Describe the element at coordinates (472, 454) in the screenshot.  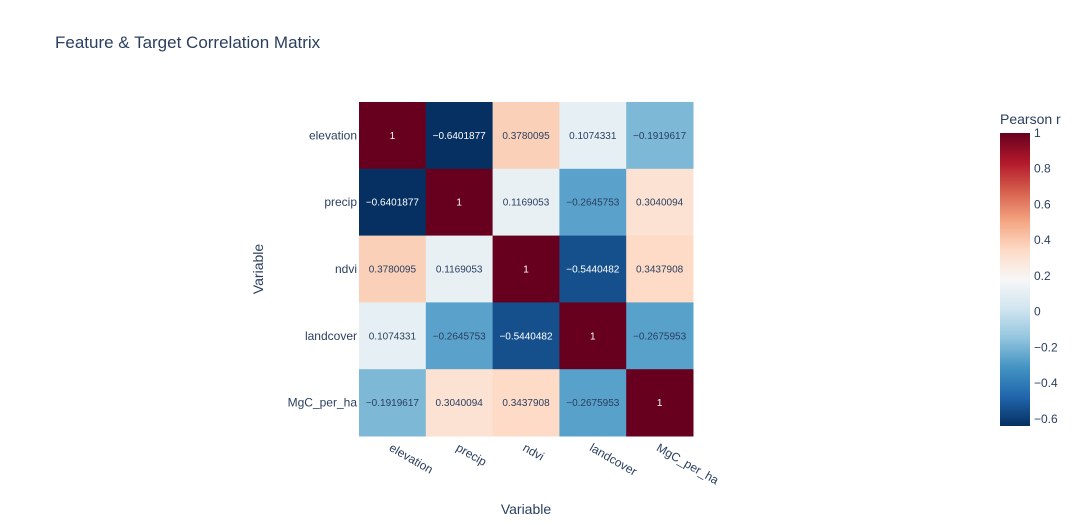
I see `x-tick-label: precip` at that location.